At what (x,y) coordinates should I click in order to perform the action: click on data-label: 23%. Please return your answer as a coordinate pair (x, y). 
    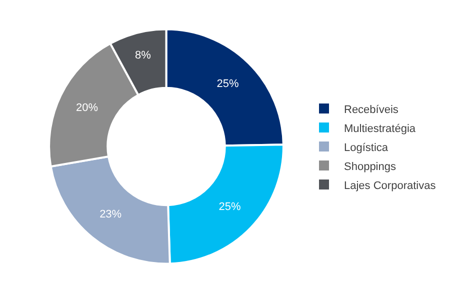
    Looking at the image, I should click on (111, 214).